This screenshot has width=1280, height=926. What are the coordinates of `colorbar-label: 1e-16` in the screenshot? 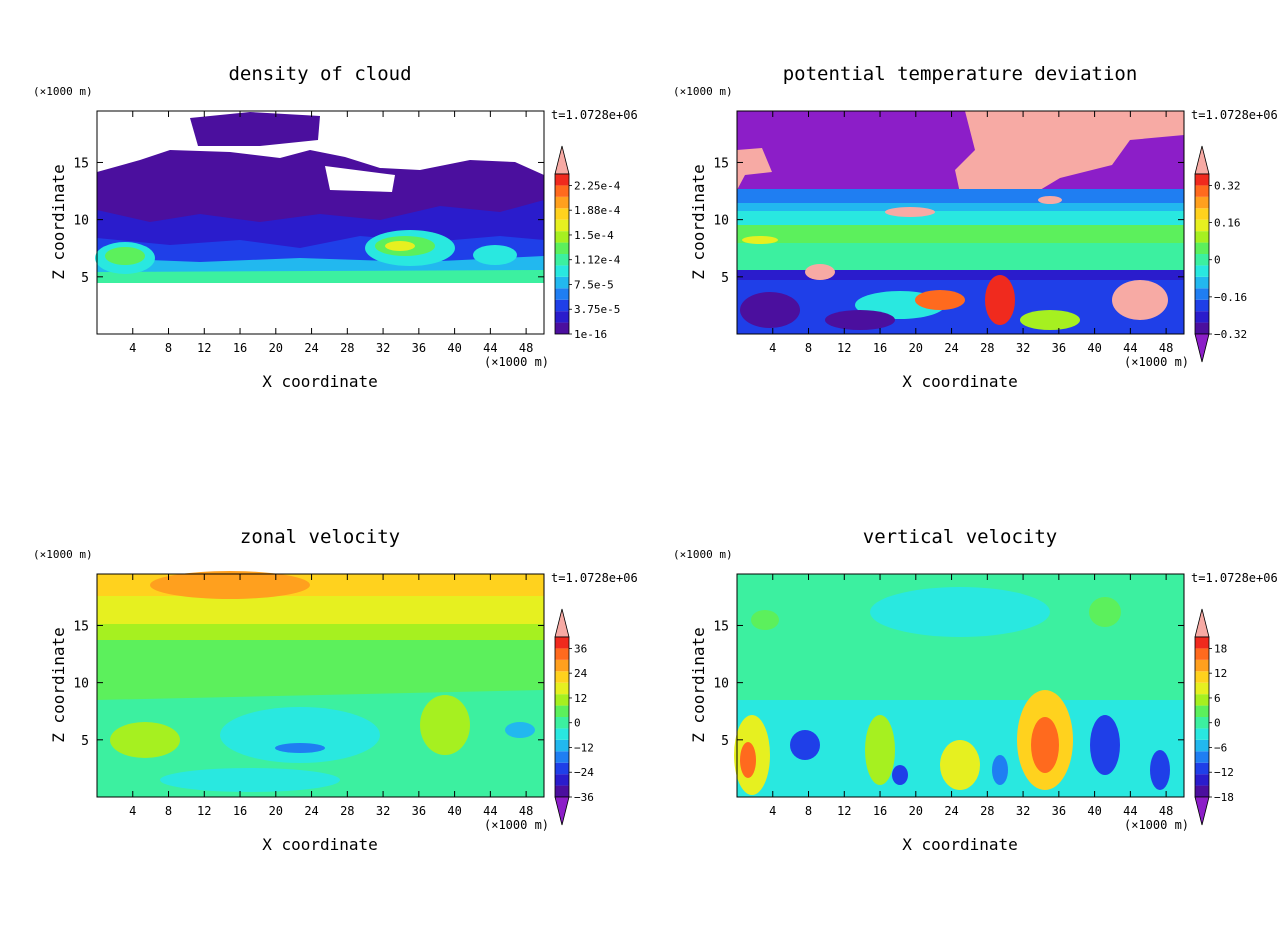 It's located at (590, 334).